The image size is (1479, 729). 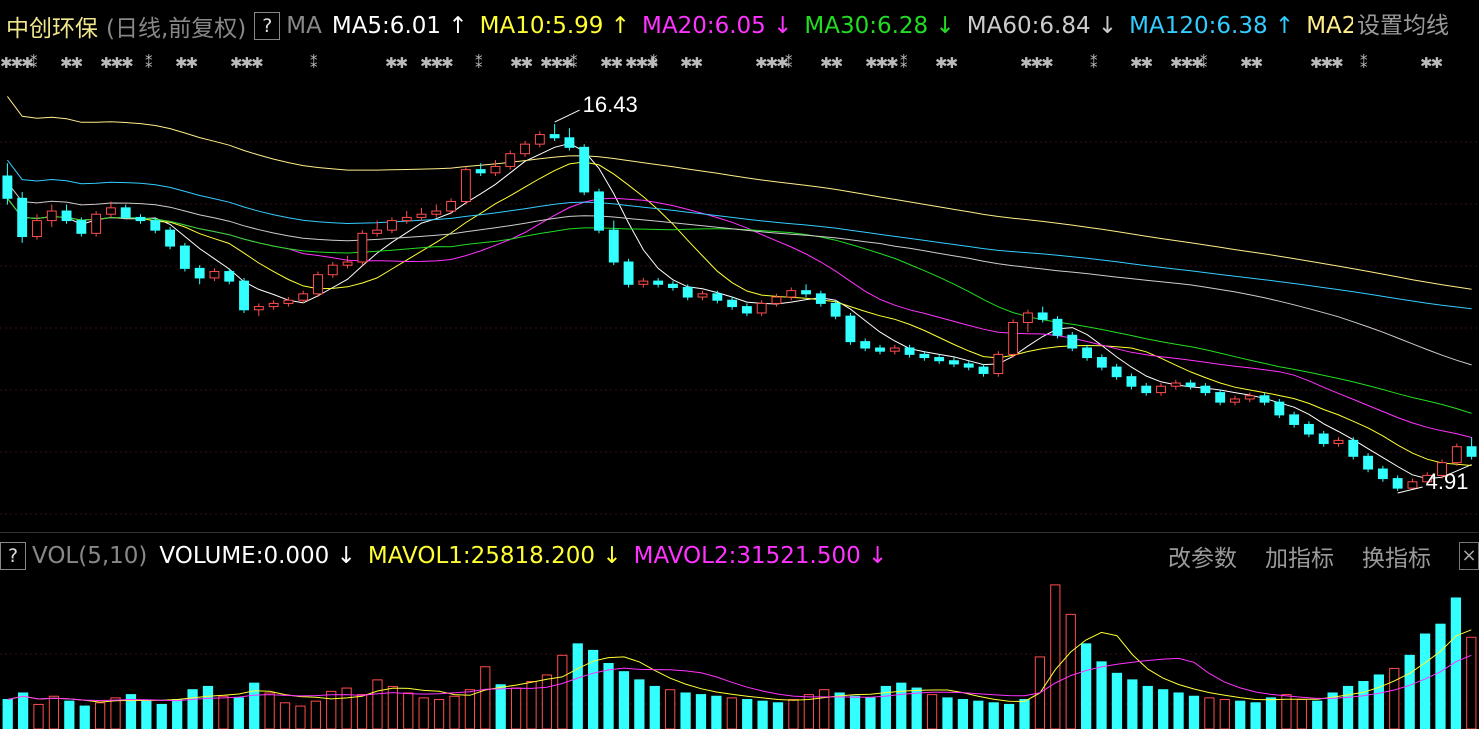 What do you see at coordinates (1469, 556) in the screenshot?
I see `close-icon: ×` at bounding box center [1469, 556].